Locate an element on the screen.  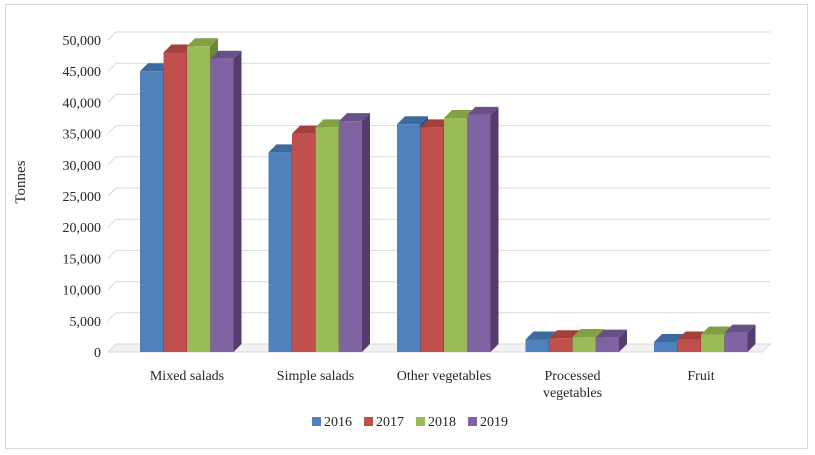
y-tick-label: 50,000 is located at coordinates (82, 41).